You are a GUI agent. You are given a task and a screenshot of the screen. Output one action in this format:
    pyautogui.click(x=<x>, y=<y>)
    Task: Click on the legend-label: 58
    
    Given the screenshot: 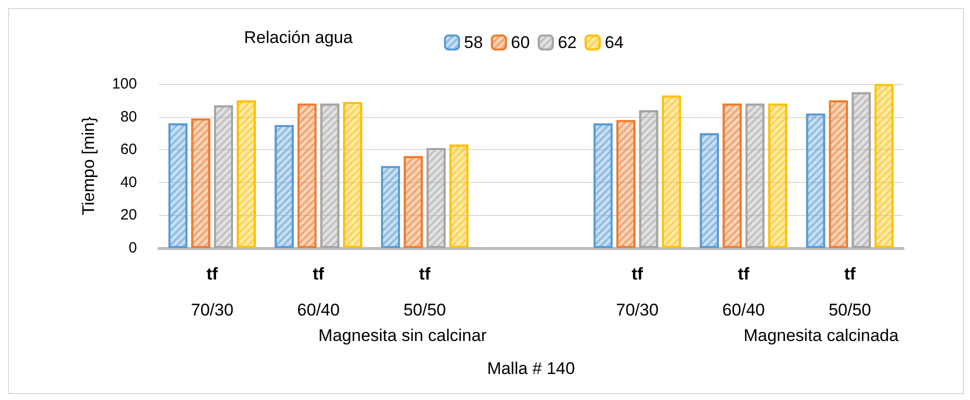 What is the action you would take?
    pyautogui.click(x=473, y=42)
    